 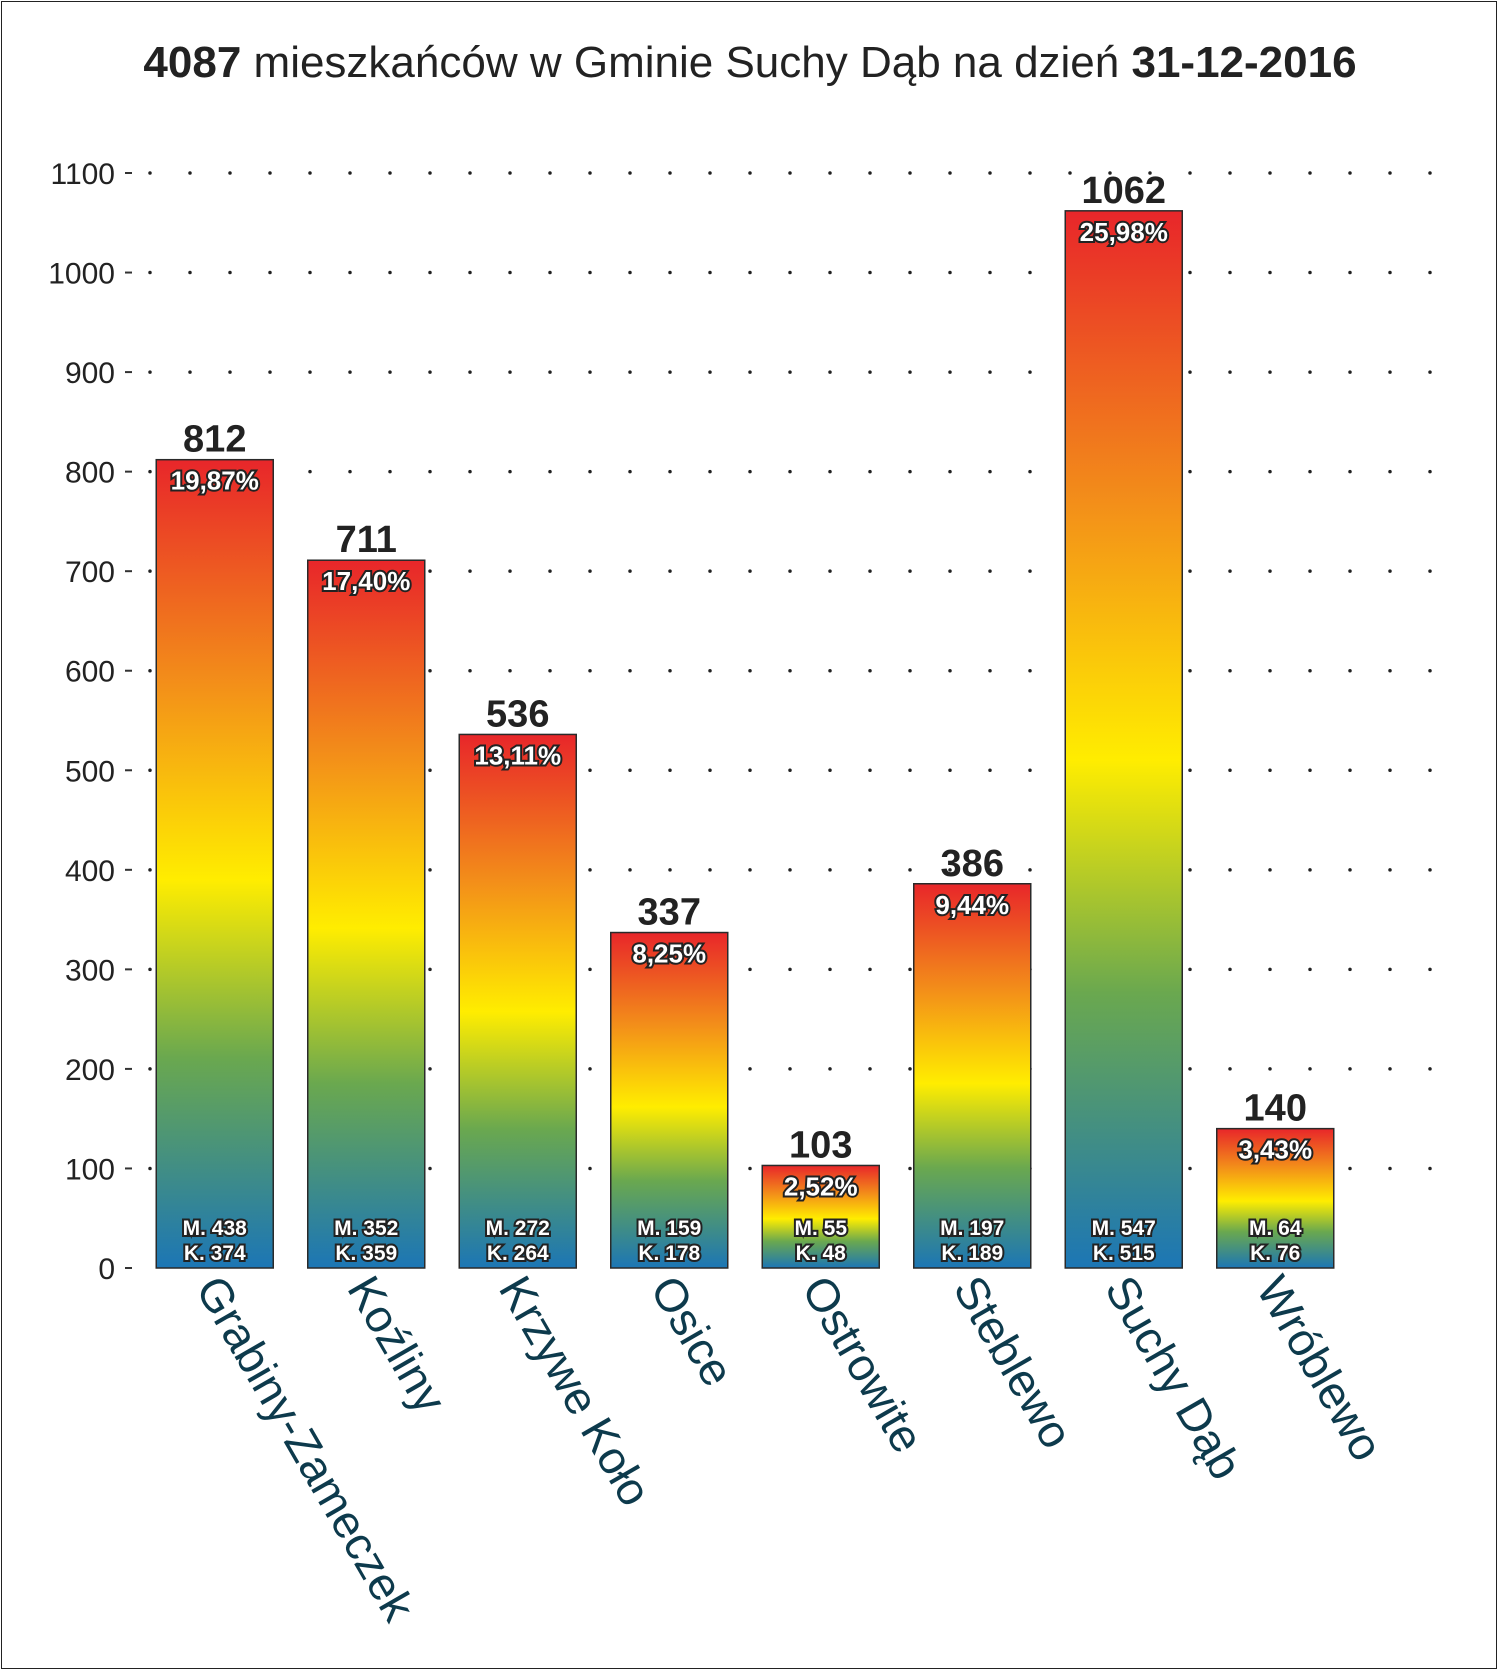 I want to click on y-tick-label: 500, so click(x=90, y=771).